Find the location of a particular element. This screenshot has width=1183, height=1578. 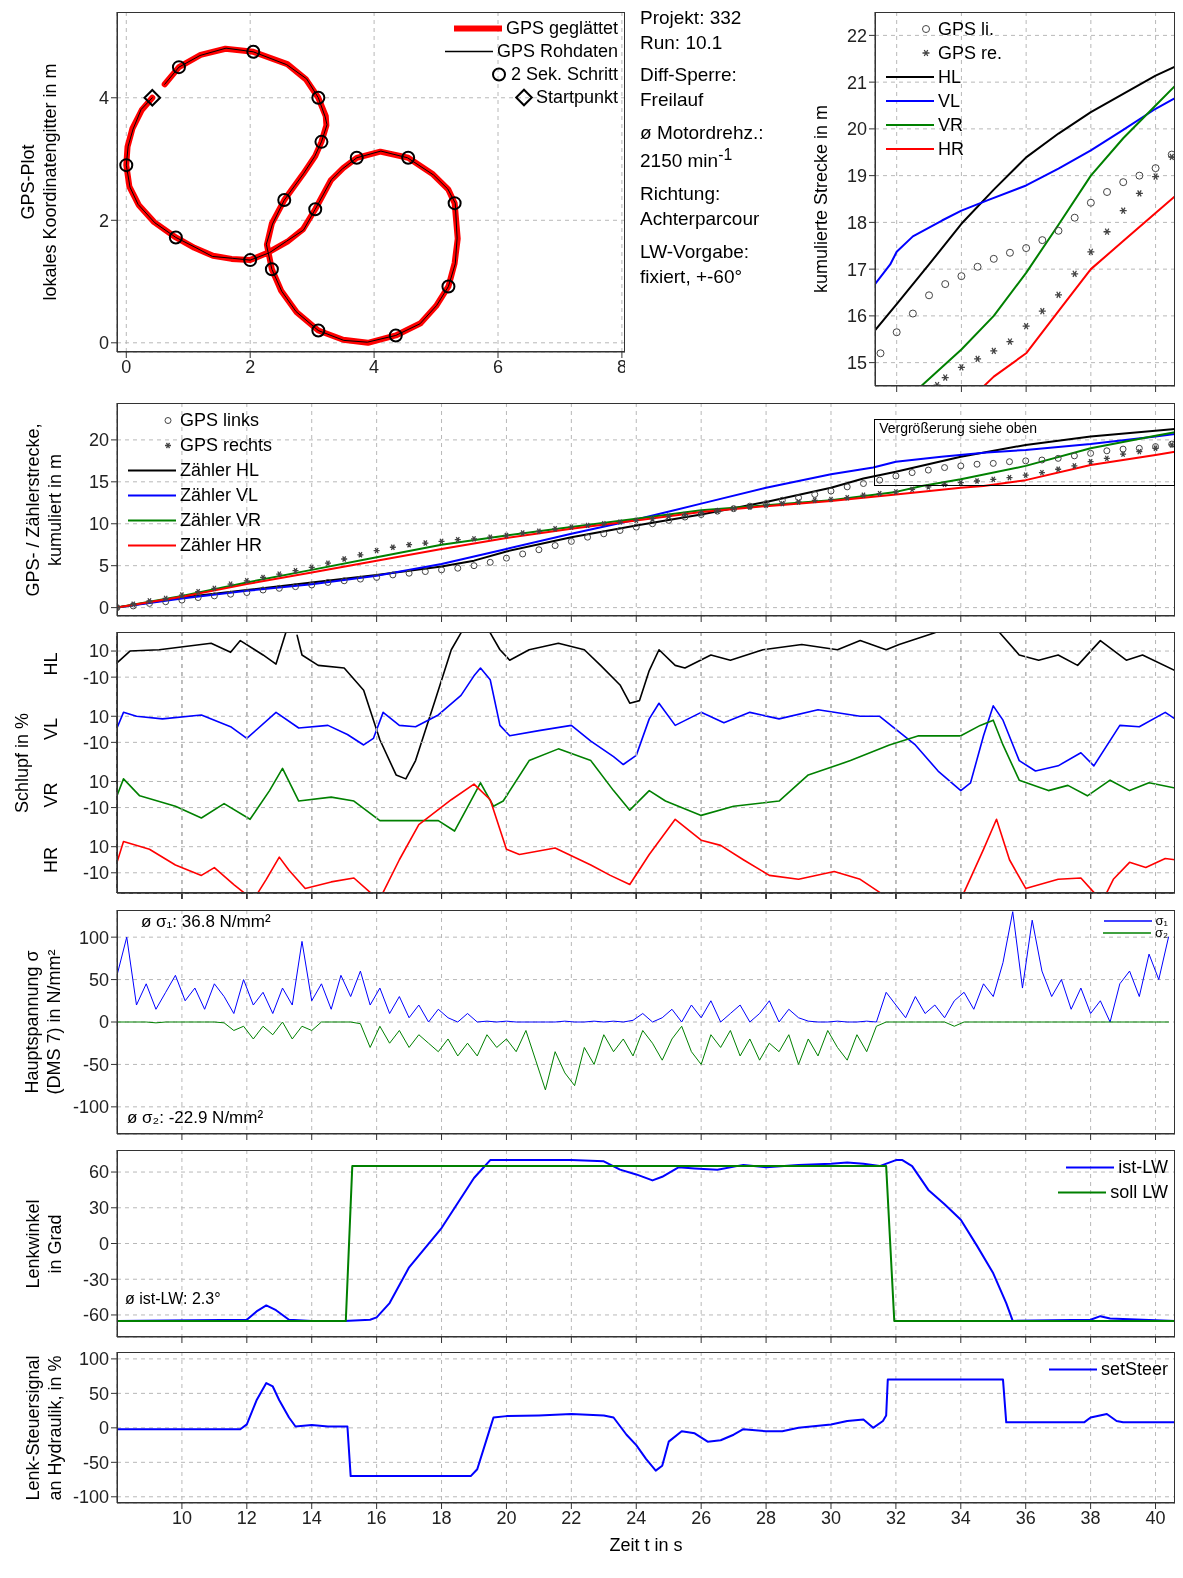

x-tick-label: 6 is located at coordinates (498, 366).